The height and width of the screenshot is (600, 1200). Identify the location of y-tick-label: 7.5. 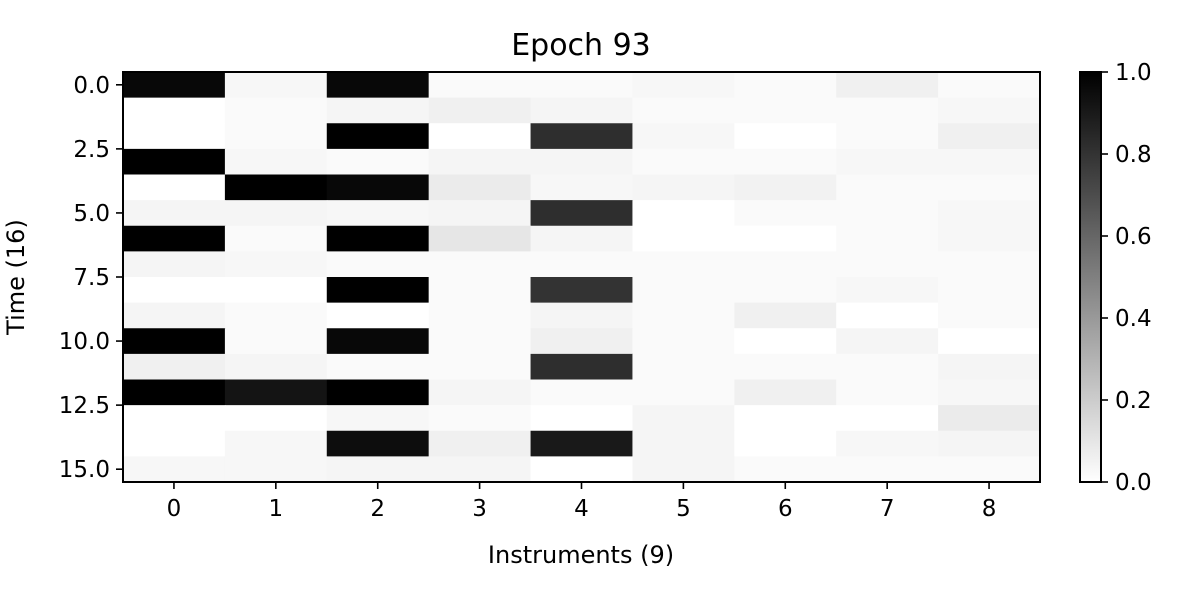
(91, 278).